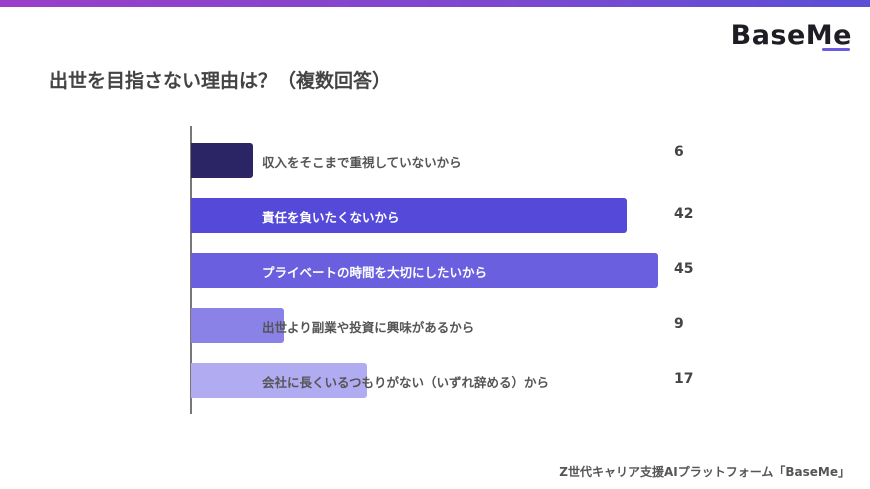 This screenshot has height=489, width=870. I want to click on bar-value: 45, so click(684, 269).